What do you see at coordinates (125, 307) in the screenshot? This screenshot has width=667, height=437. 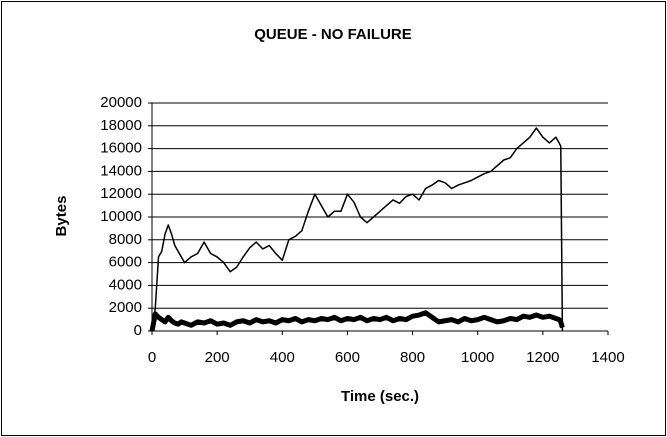 I see `y-tick-label: 2000` at bounding box center [125, 307].